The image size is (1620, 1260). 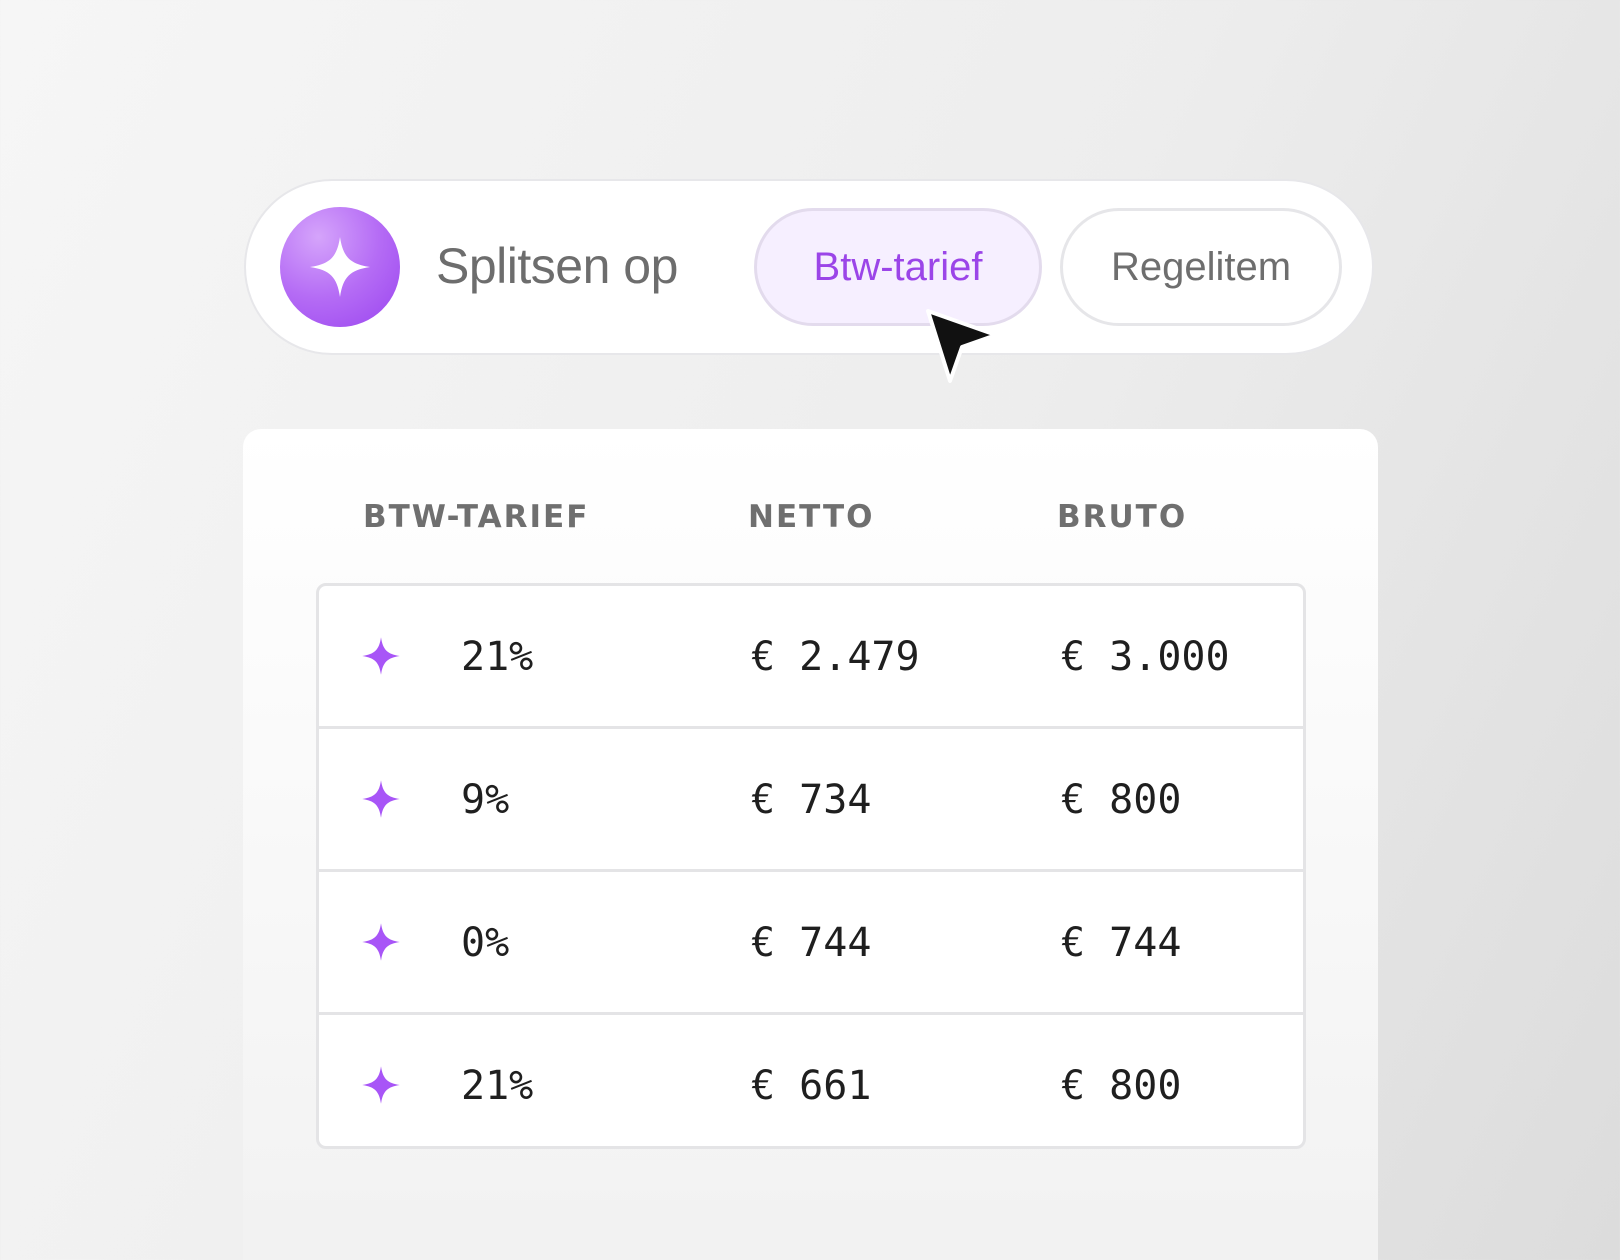 I want to click on table-row: 9% € 734 € 800, so click(x=811, y=800).